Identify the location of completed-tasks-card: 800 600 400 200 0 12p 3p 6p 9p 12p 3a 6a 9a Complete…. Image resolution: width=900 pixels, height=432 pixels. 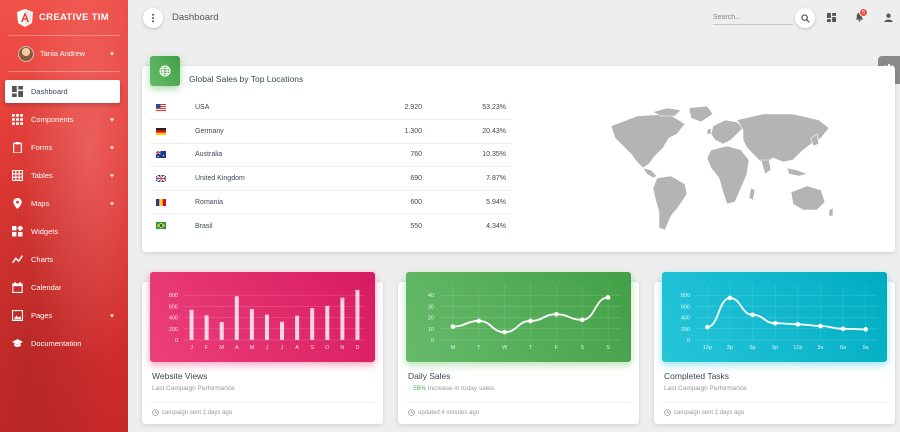
(774, 348).